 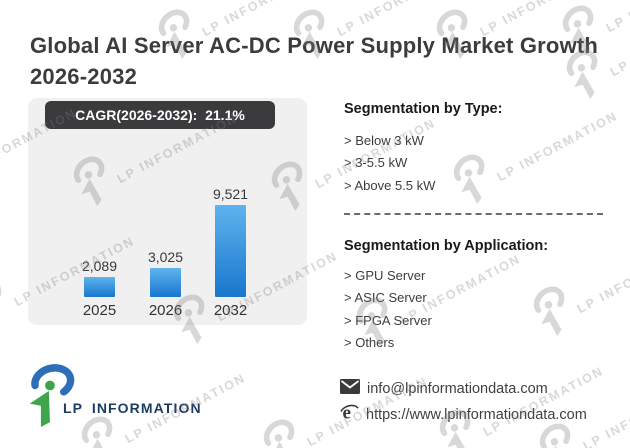 I want to click on contact-email-row: info@lpinformationdata.com, so click(x=444, y=389).